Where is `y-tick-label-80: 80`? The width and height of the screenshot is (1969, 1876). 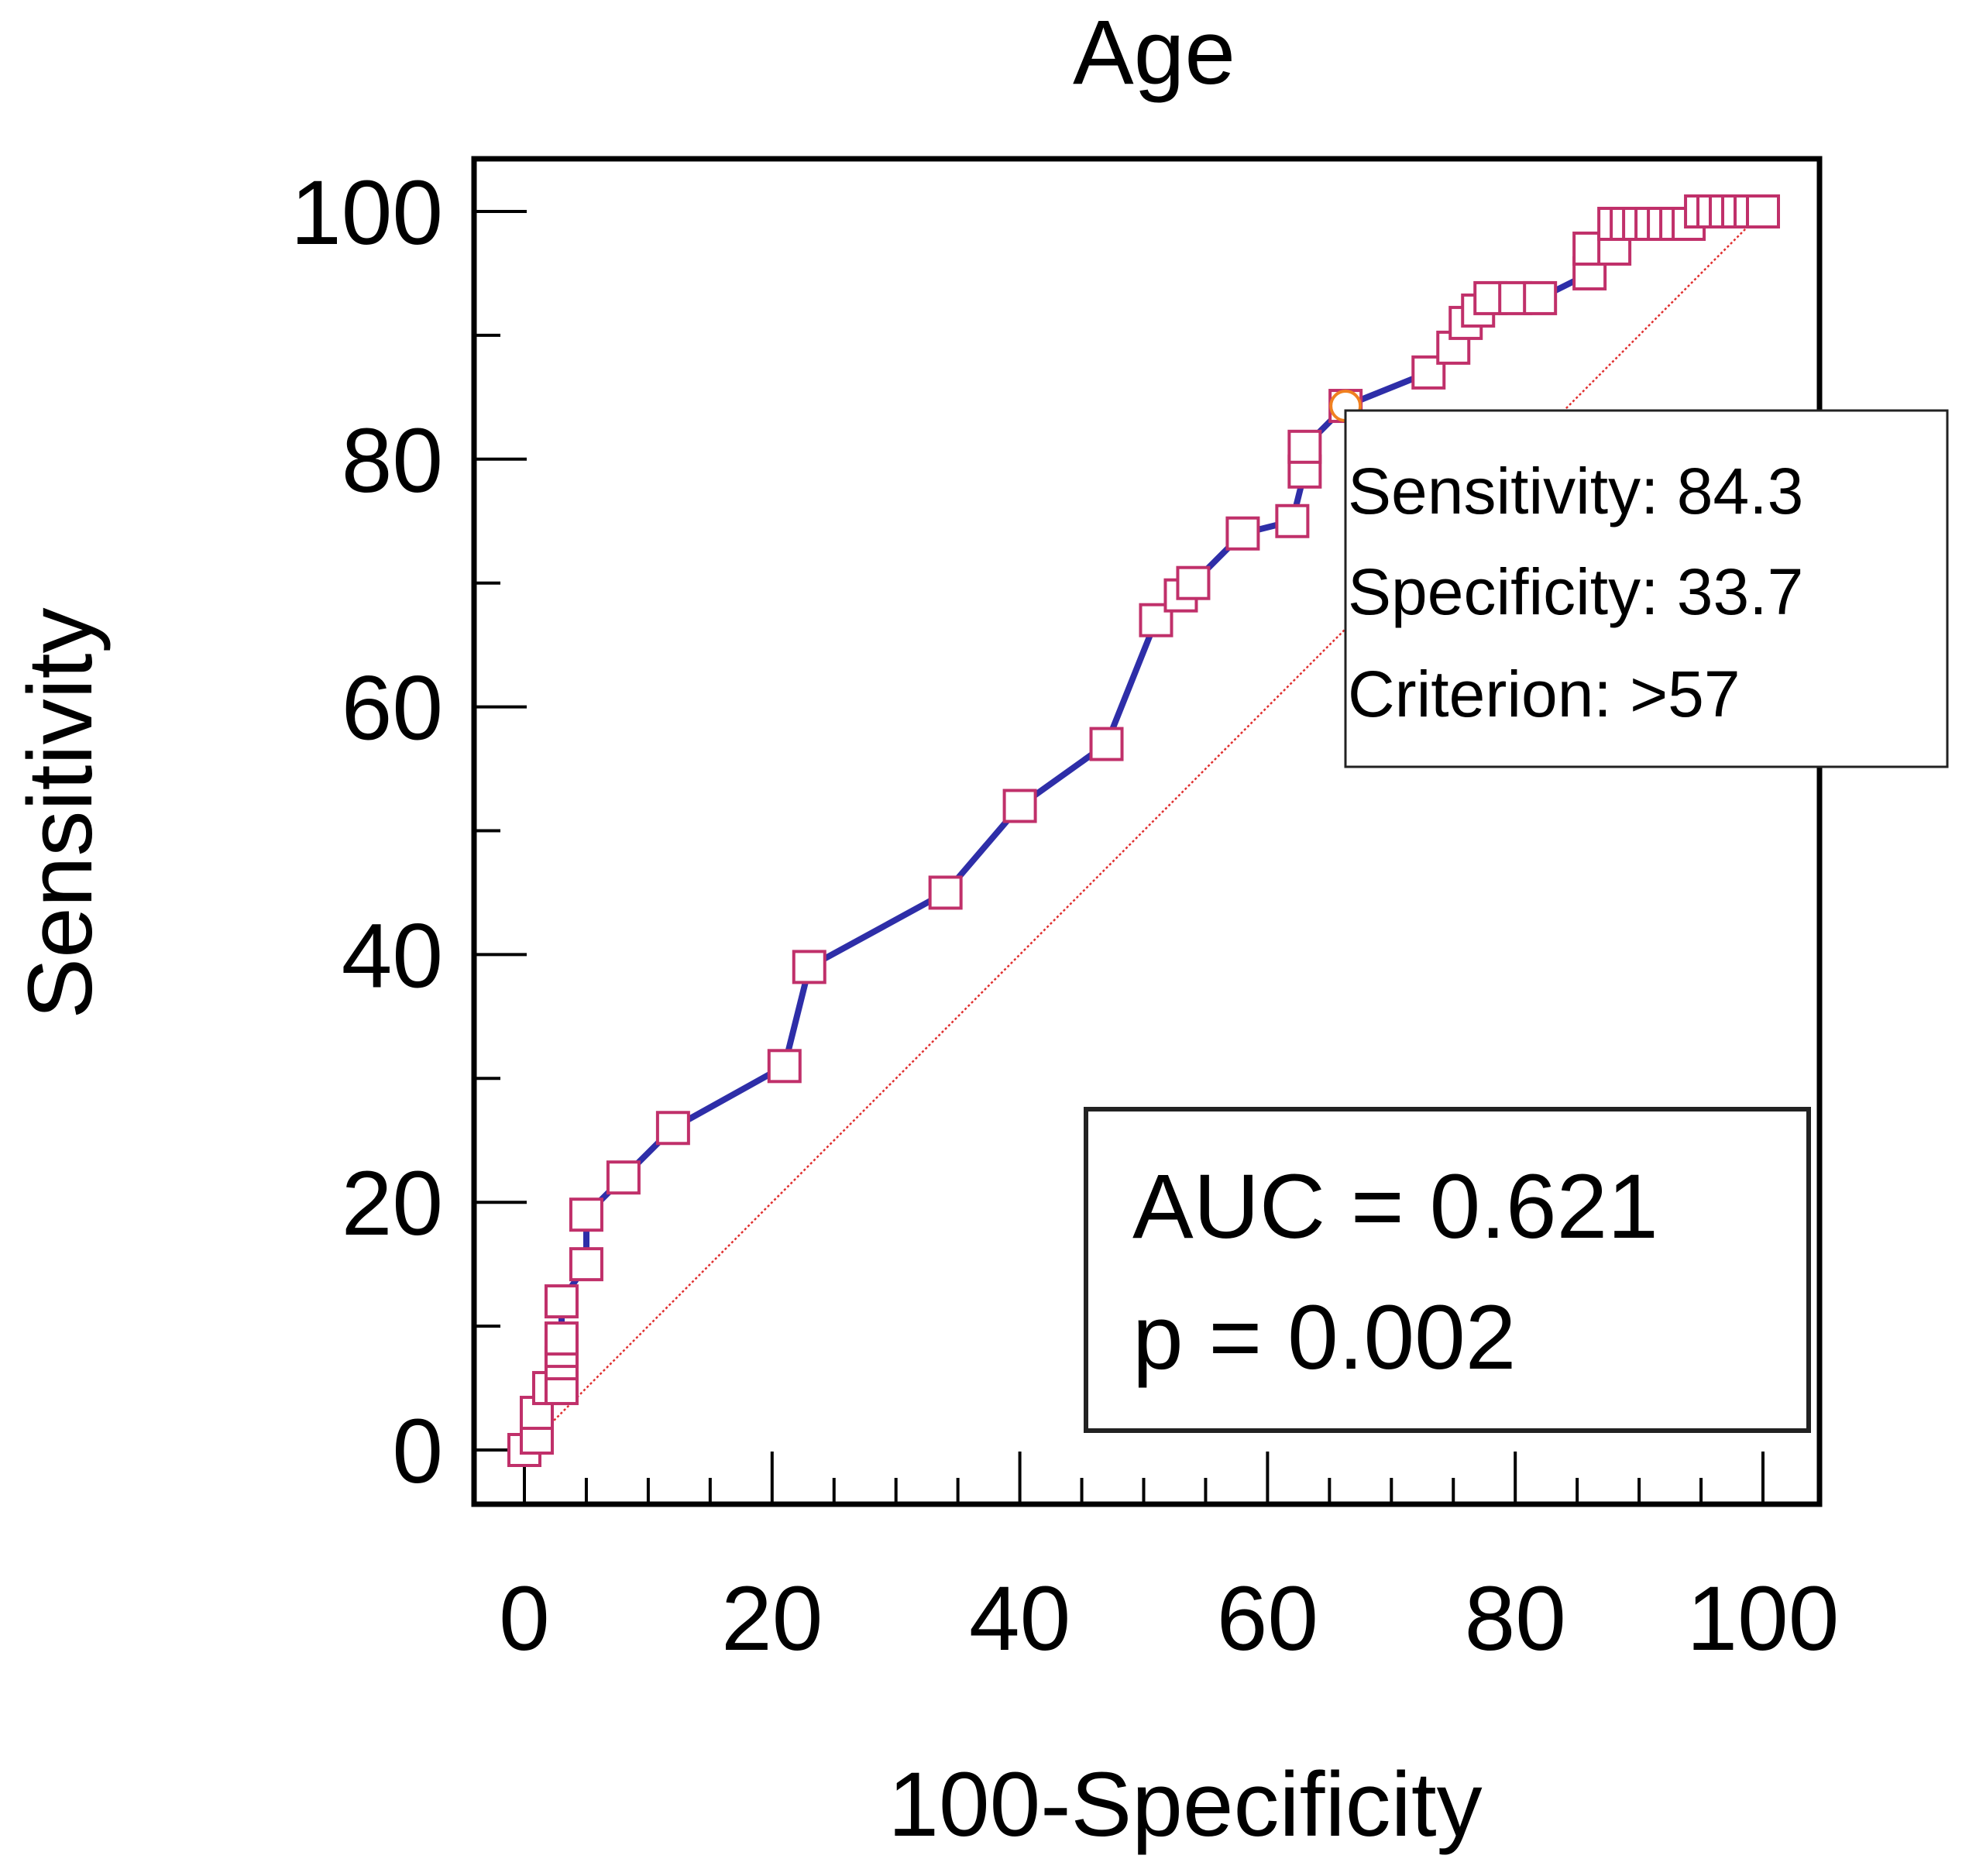
y-tick-label-80: 80 is located at coordinates (392, 461).